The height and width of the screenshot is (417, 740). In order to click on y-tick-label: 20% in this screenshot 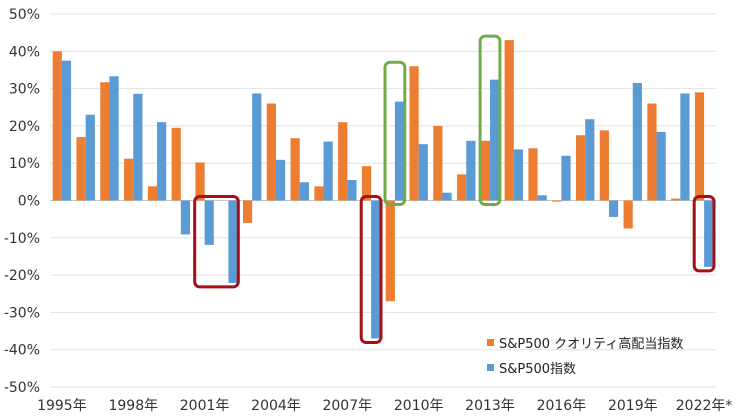, I will do `click(24, 127)`.